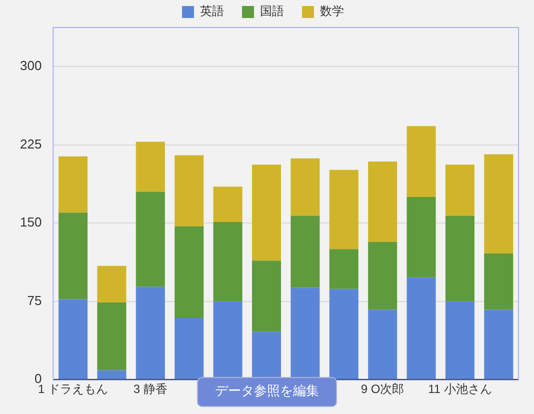  I want to click on legend-label: 数学, so click(332, 11).